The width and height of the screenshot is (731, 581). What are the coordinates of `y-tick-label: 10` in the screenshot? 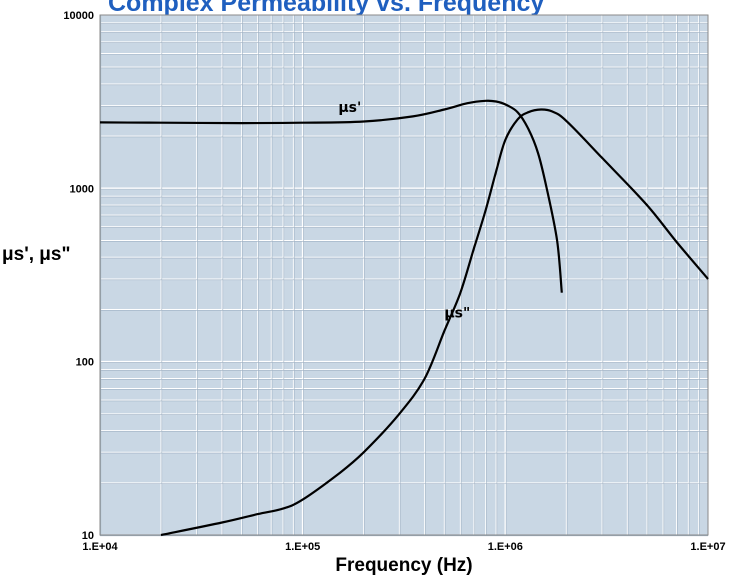 It's located at (88, 536).